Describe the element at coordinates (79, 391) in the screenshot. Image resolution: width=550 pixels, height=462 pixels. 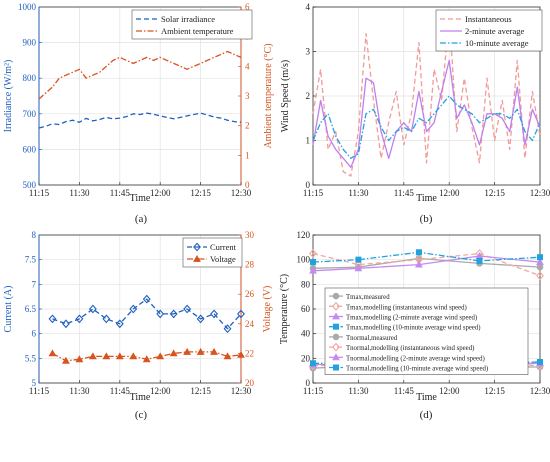
I see `x-tick-label: 11:30` at that location.